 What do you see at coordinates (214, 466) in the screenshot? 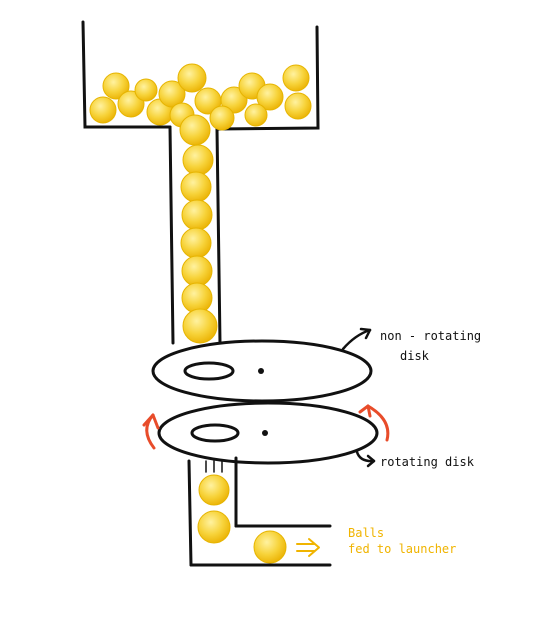
I see `motion-lines` at bounding box center [214, 466].